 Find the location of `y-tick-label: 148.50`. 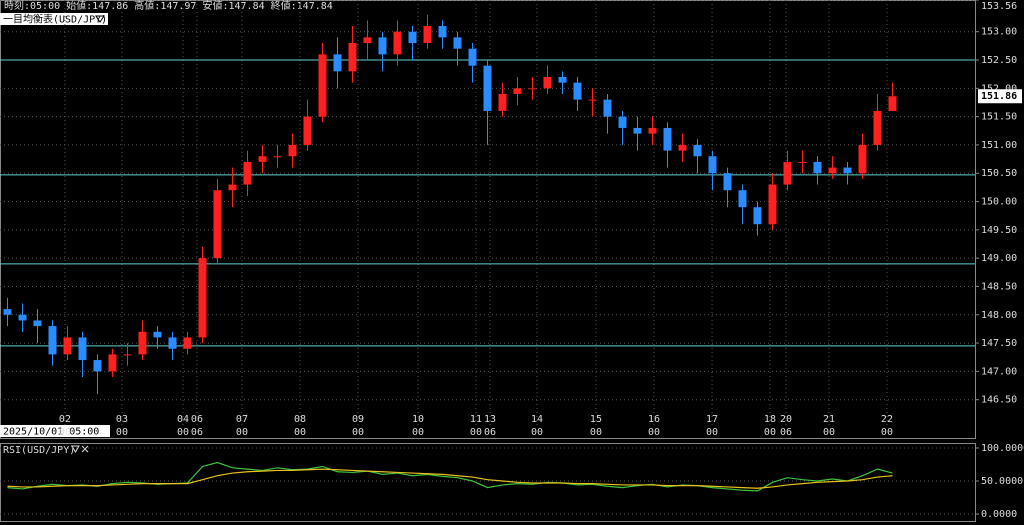

y-tick-label: 148.50 is located at coordinates (999, 286).